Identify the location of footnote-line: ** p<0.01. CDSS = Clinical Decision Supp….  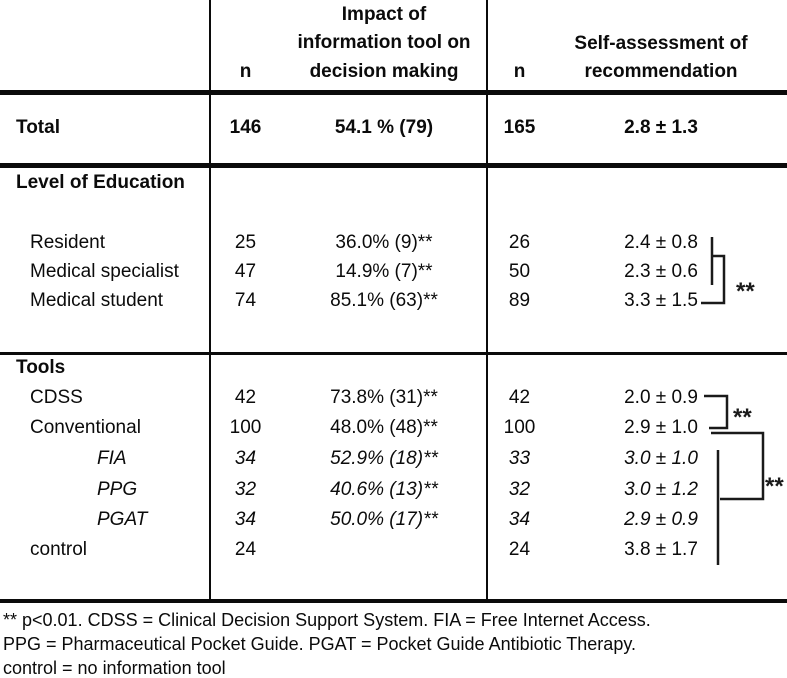
(327, 620).